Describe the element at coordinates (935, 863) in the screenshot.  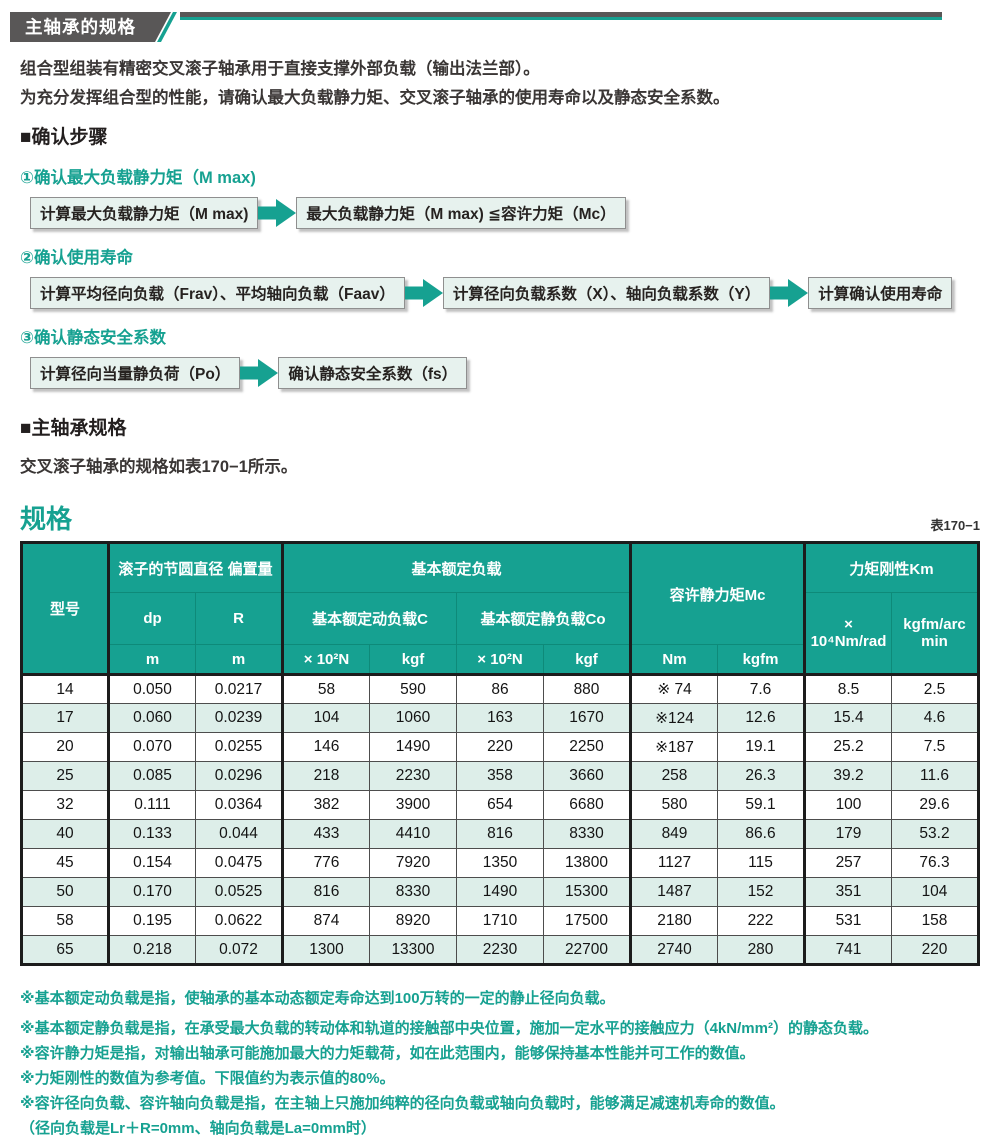
I see `table-cell: 76.3` at that location.